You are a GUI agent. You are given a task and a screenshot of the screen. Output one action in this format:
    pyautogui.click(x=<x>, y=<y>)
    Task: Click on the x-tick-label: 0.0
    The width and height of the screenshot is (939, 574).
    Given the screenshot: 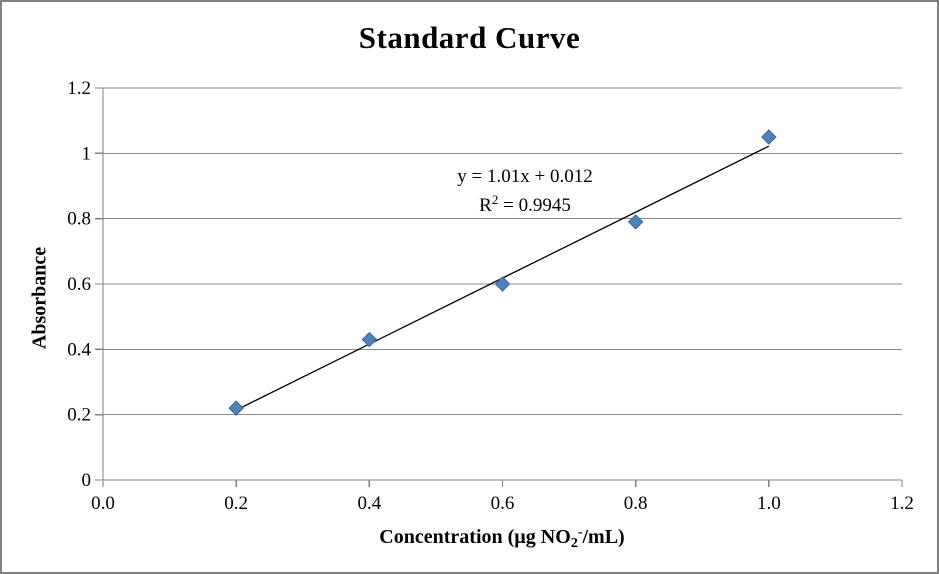 What is the action you would take?
    pyautogui.click(x=103, y=503)
    